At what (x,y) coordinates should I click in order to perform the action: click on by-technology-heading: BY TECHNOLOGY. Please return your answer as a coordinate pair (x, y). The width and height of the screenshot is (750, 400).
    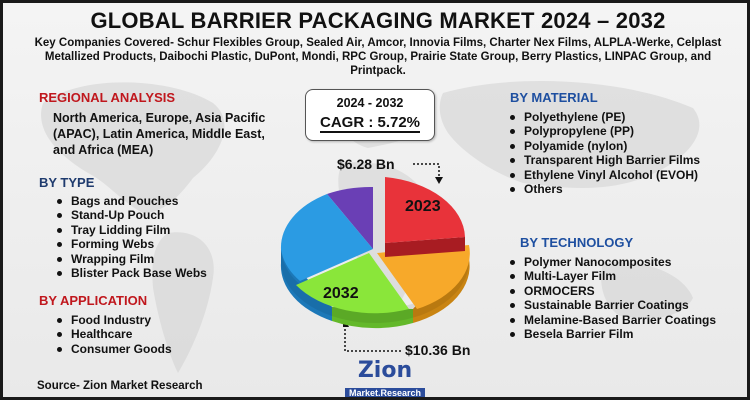
    Looking at the image, I should click on (577, 242).